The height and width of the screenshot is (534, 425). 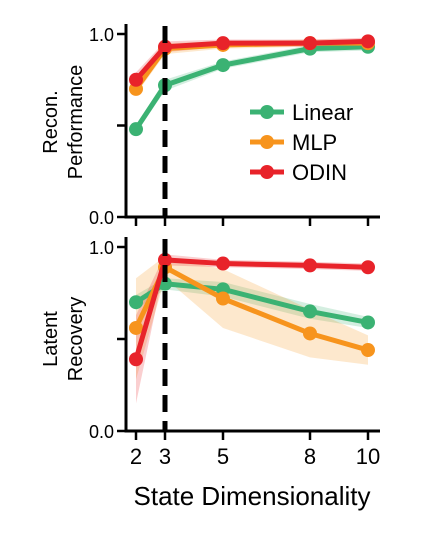 What do you see at coordinates (51, 121) in the screenshot?
I see `y-axis-label: Recon.` at bounding box center [51, 121].